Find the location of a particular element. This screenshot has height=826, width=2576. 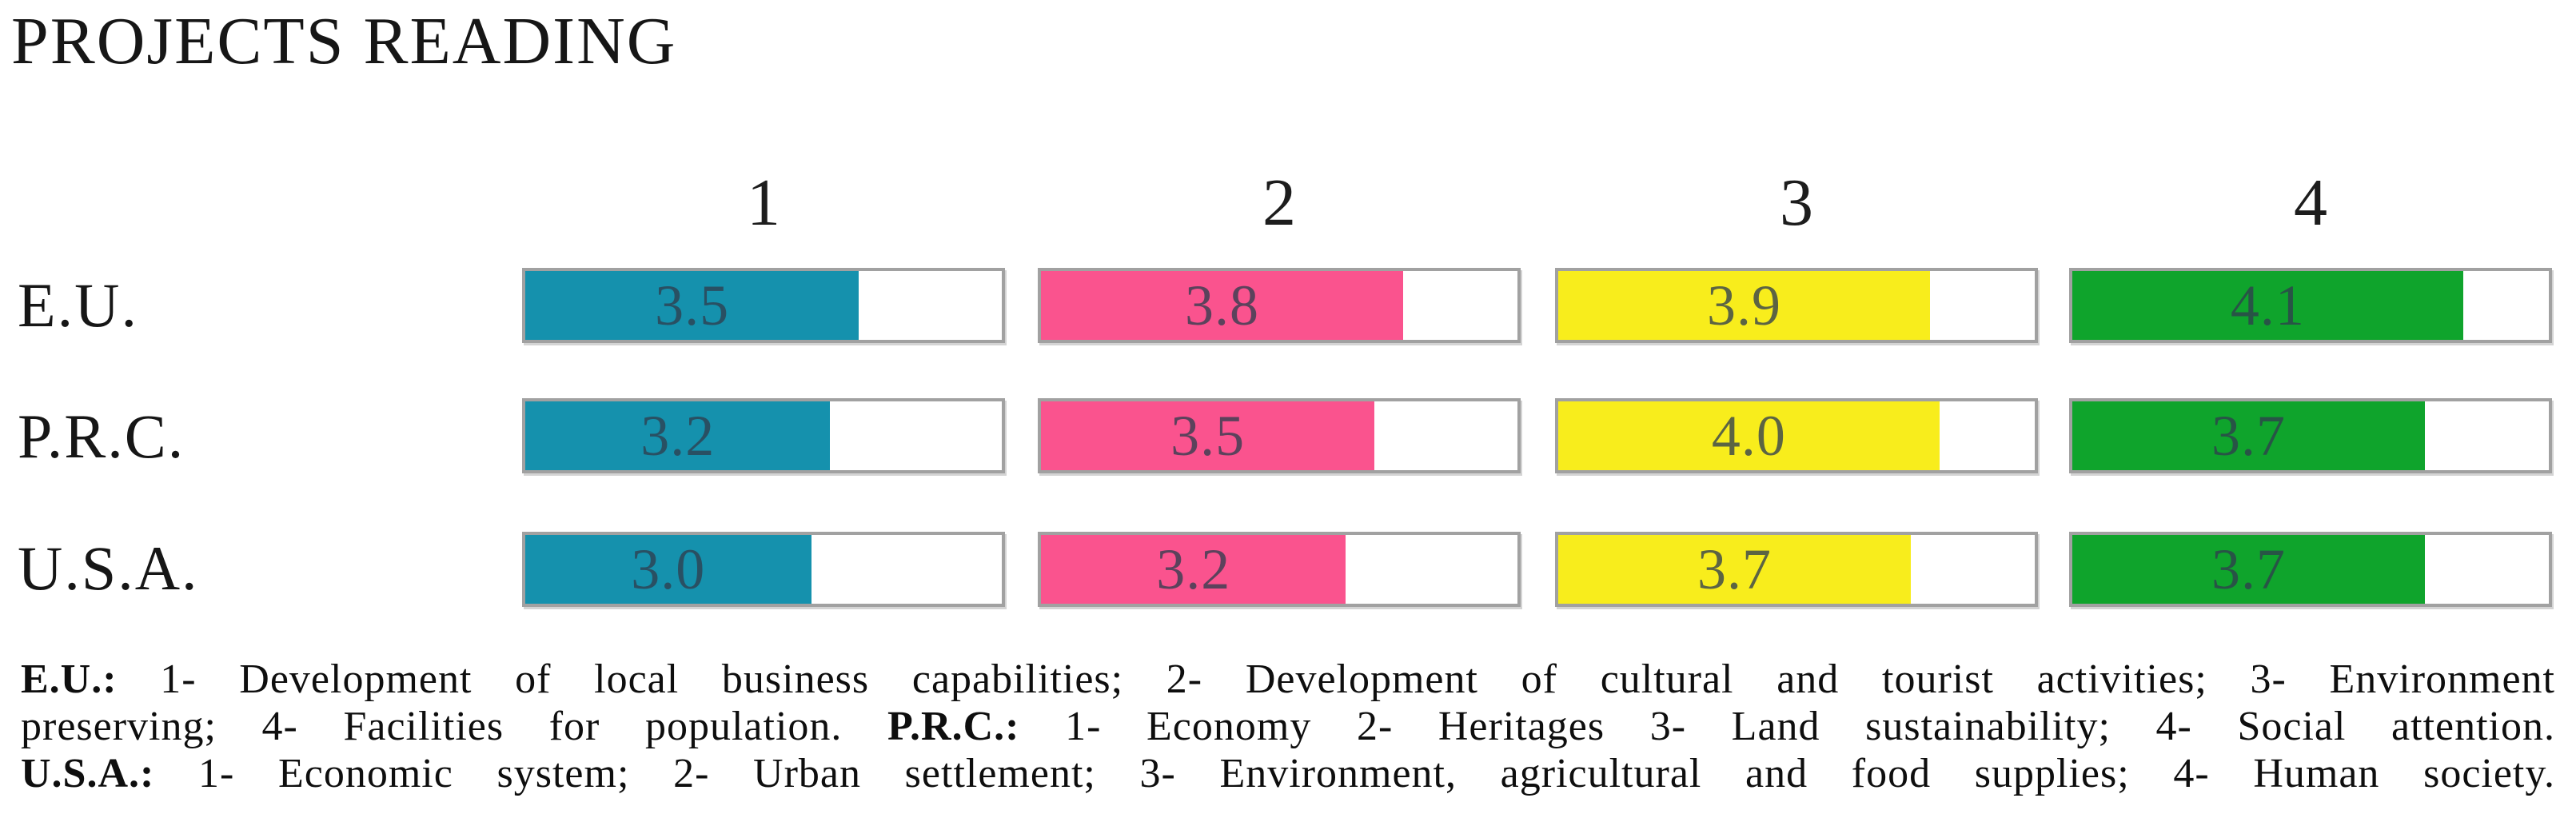

bar-fill-eu-3: 3.9 is located at coordinates (1744, 305).